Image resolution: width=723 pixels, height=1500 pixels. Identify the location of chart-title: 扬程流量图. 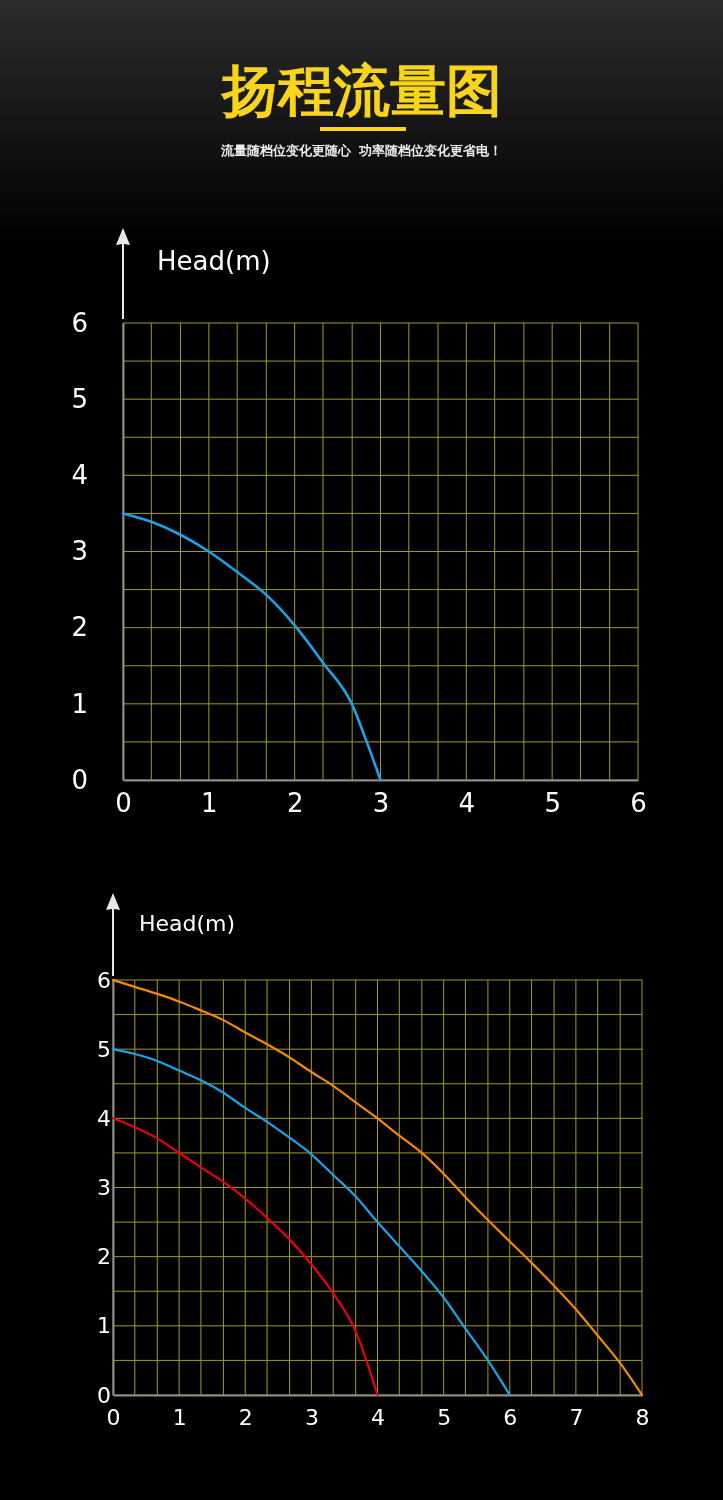
(360, 90).